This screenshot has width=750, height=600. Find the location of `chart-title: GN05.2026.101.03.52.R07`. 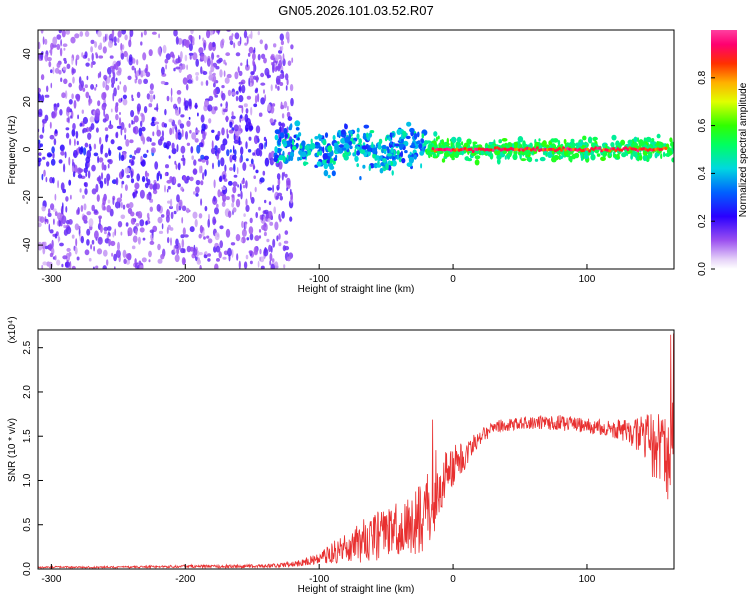

chart-title: GN05.2026.101.03.52.R07 is located at coordinates (355, 10).